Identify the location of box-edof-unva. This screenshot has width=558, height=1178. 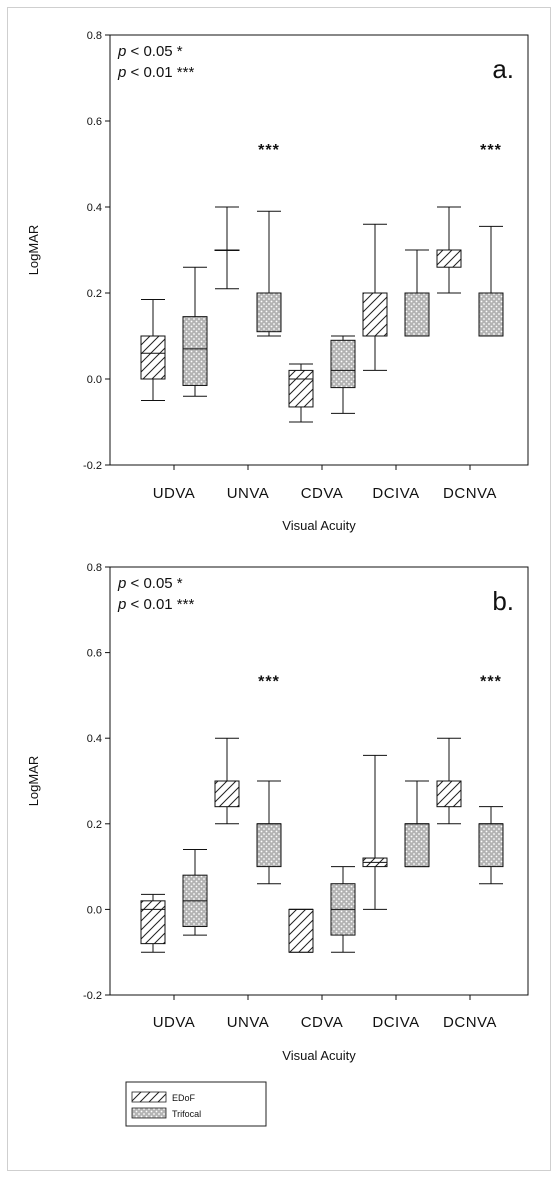
(227, 794).